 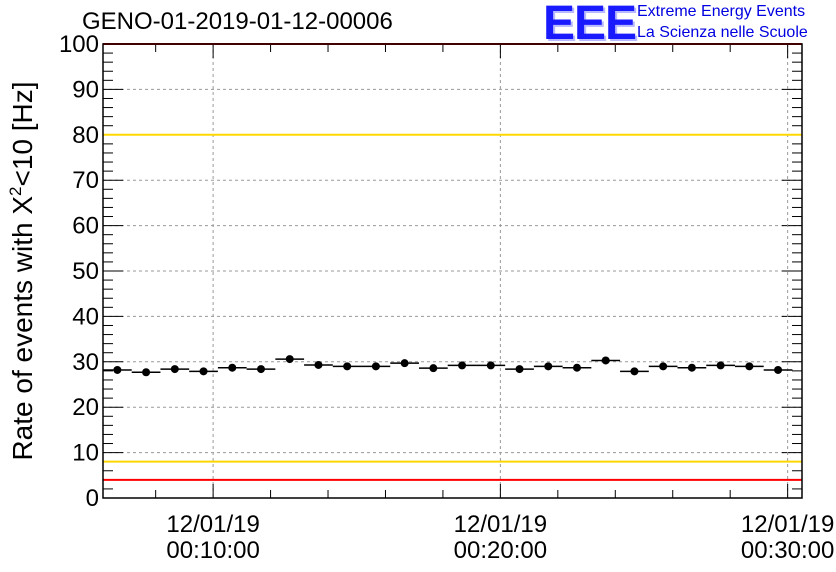 What do you see at coordinates (237, 21) in the screenshot?
I see `chart-title: GENO-01-2019-01-12-00006` at bounding box center [237, 21].